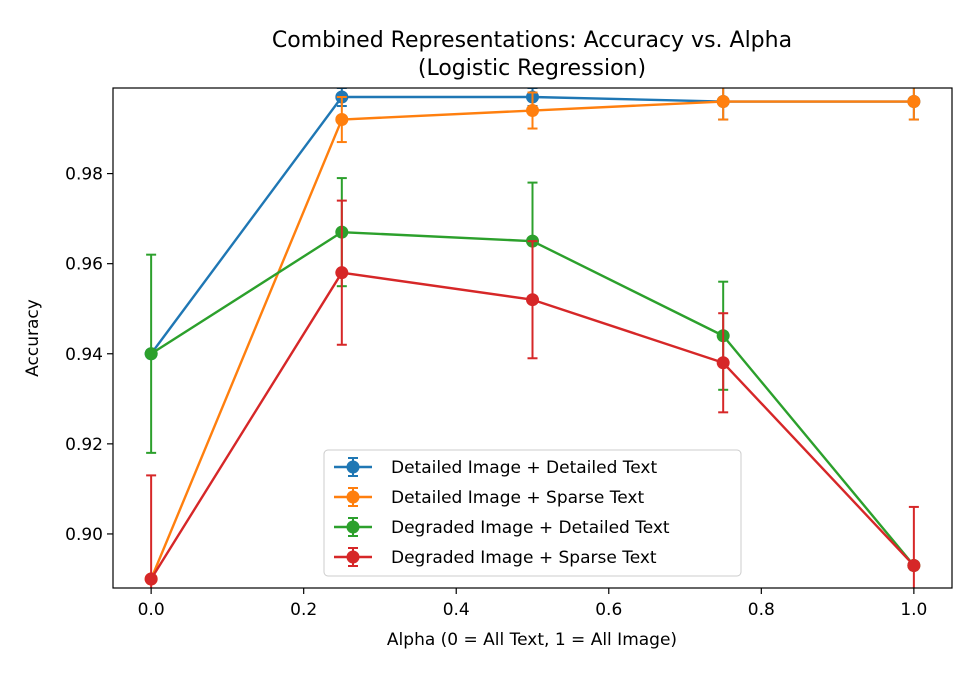 Image resolution: width=975 pixels, height=675 pixels. Describe the element at coordinates (84, 535) in the screenshot. I see `y-tick-label: 0.90` at that location.